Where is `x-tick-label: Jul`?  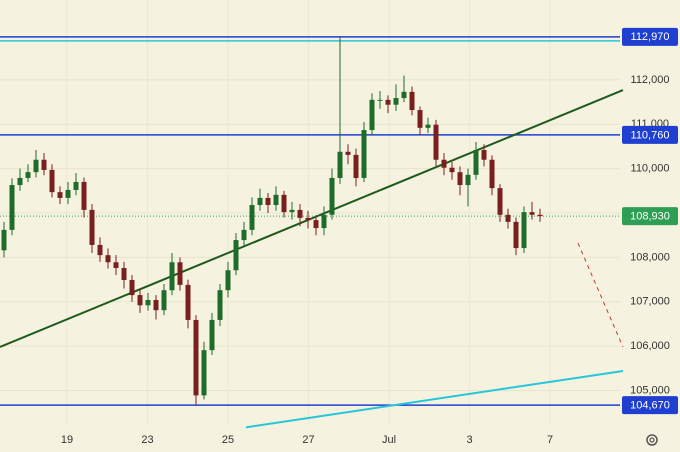
x-tick-label: Jul is located at coordinates (389, 440).